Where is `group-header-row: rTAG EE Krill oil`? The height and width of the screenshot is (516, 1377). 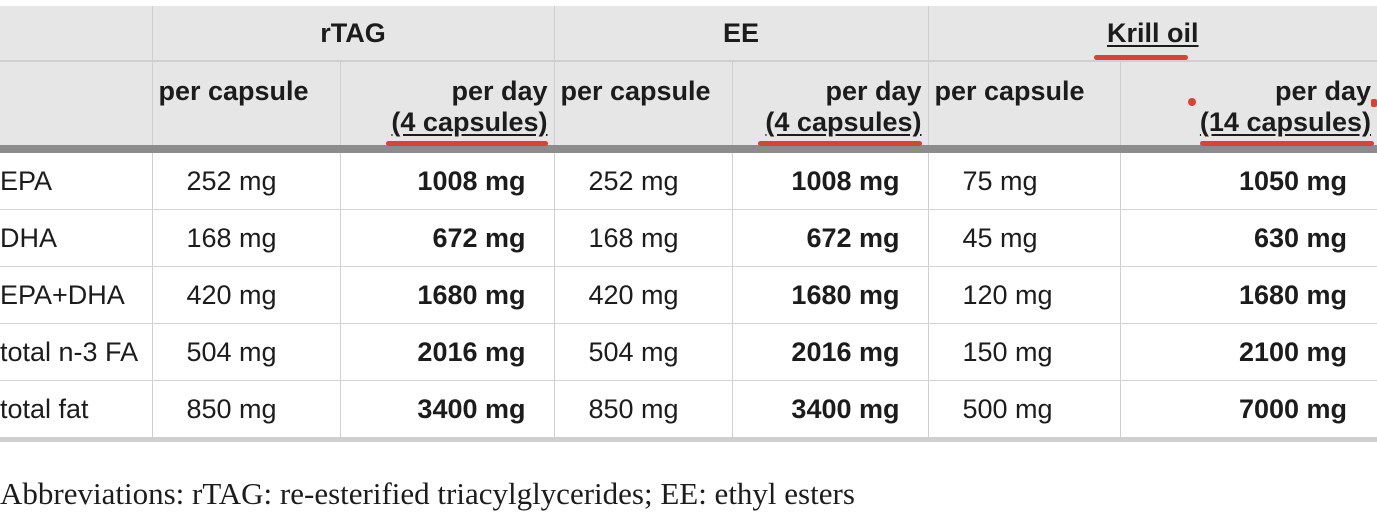
group-header-row: rTAG EE Krill oil is located at coordinates (688, 34).